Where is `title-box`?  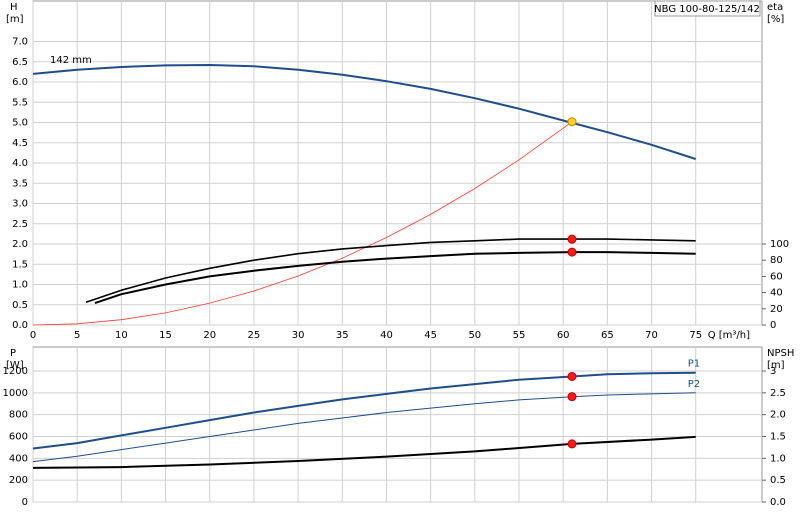 title-box is located at coordinates (707, 8).